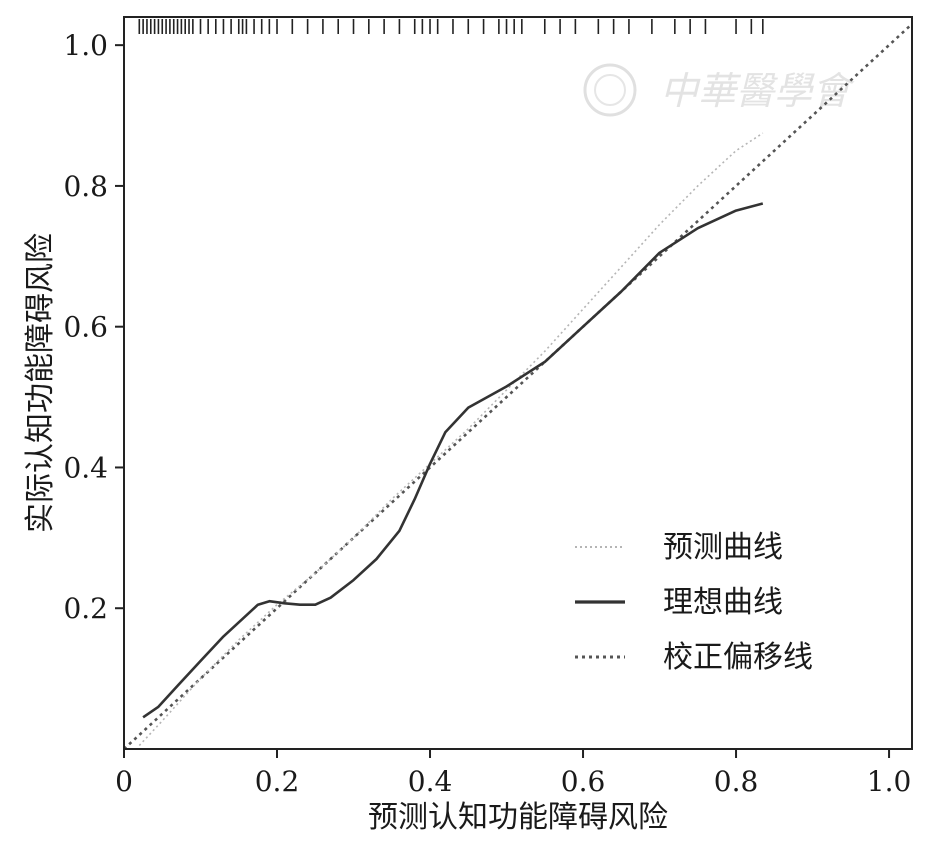 The height and width of the screenshot is (844, 926). What do you see at coordinates (889, 781) in the screenshot?
I see `x-tick-label-5: 1.0` at bounding box center [889, 781].